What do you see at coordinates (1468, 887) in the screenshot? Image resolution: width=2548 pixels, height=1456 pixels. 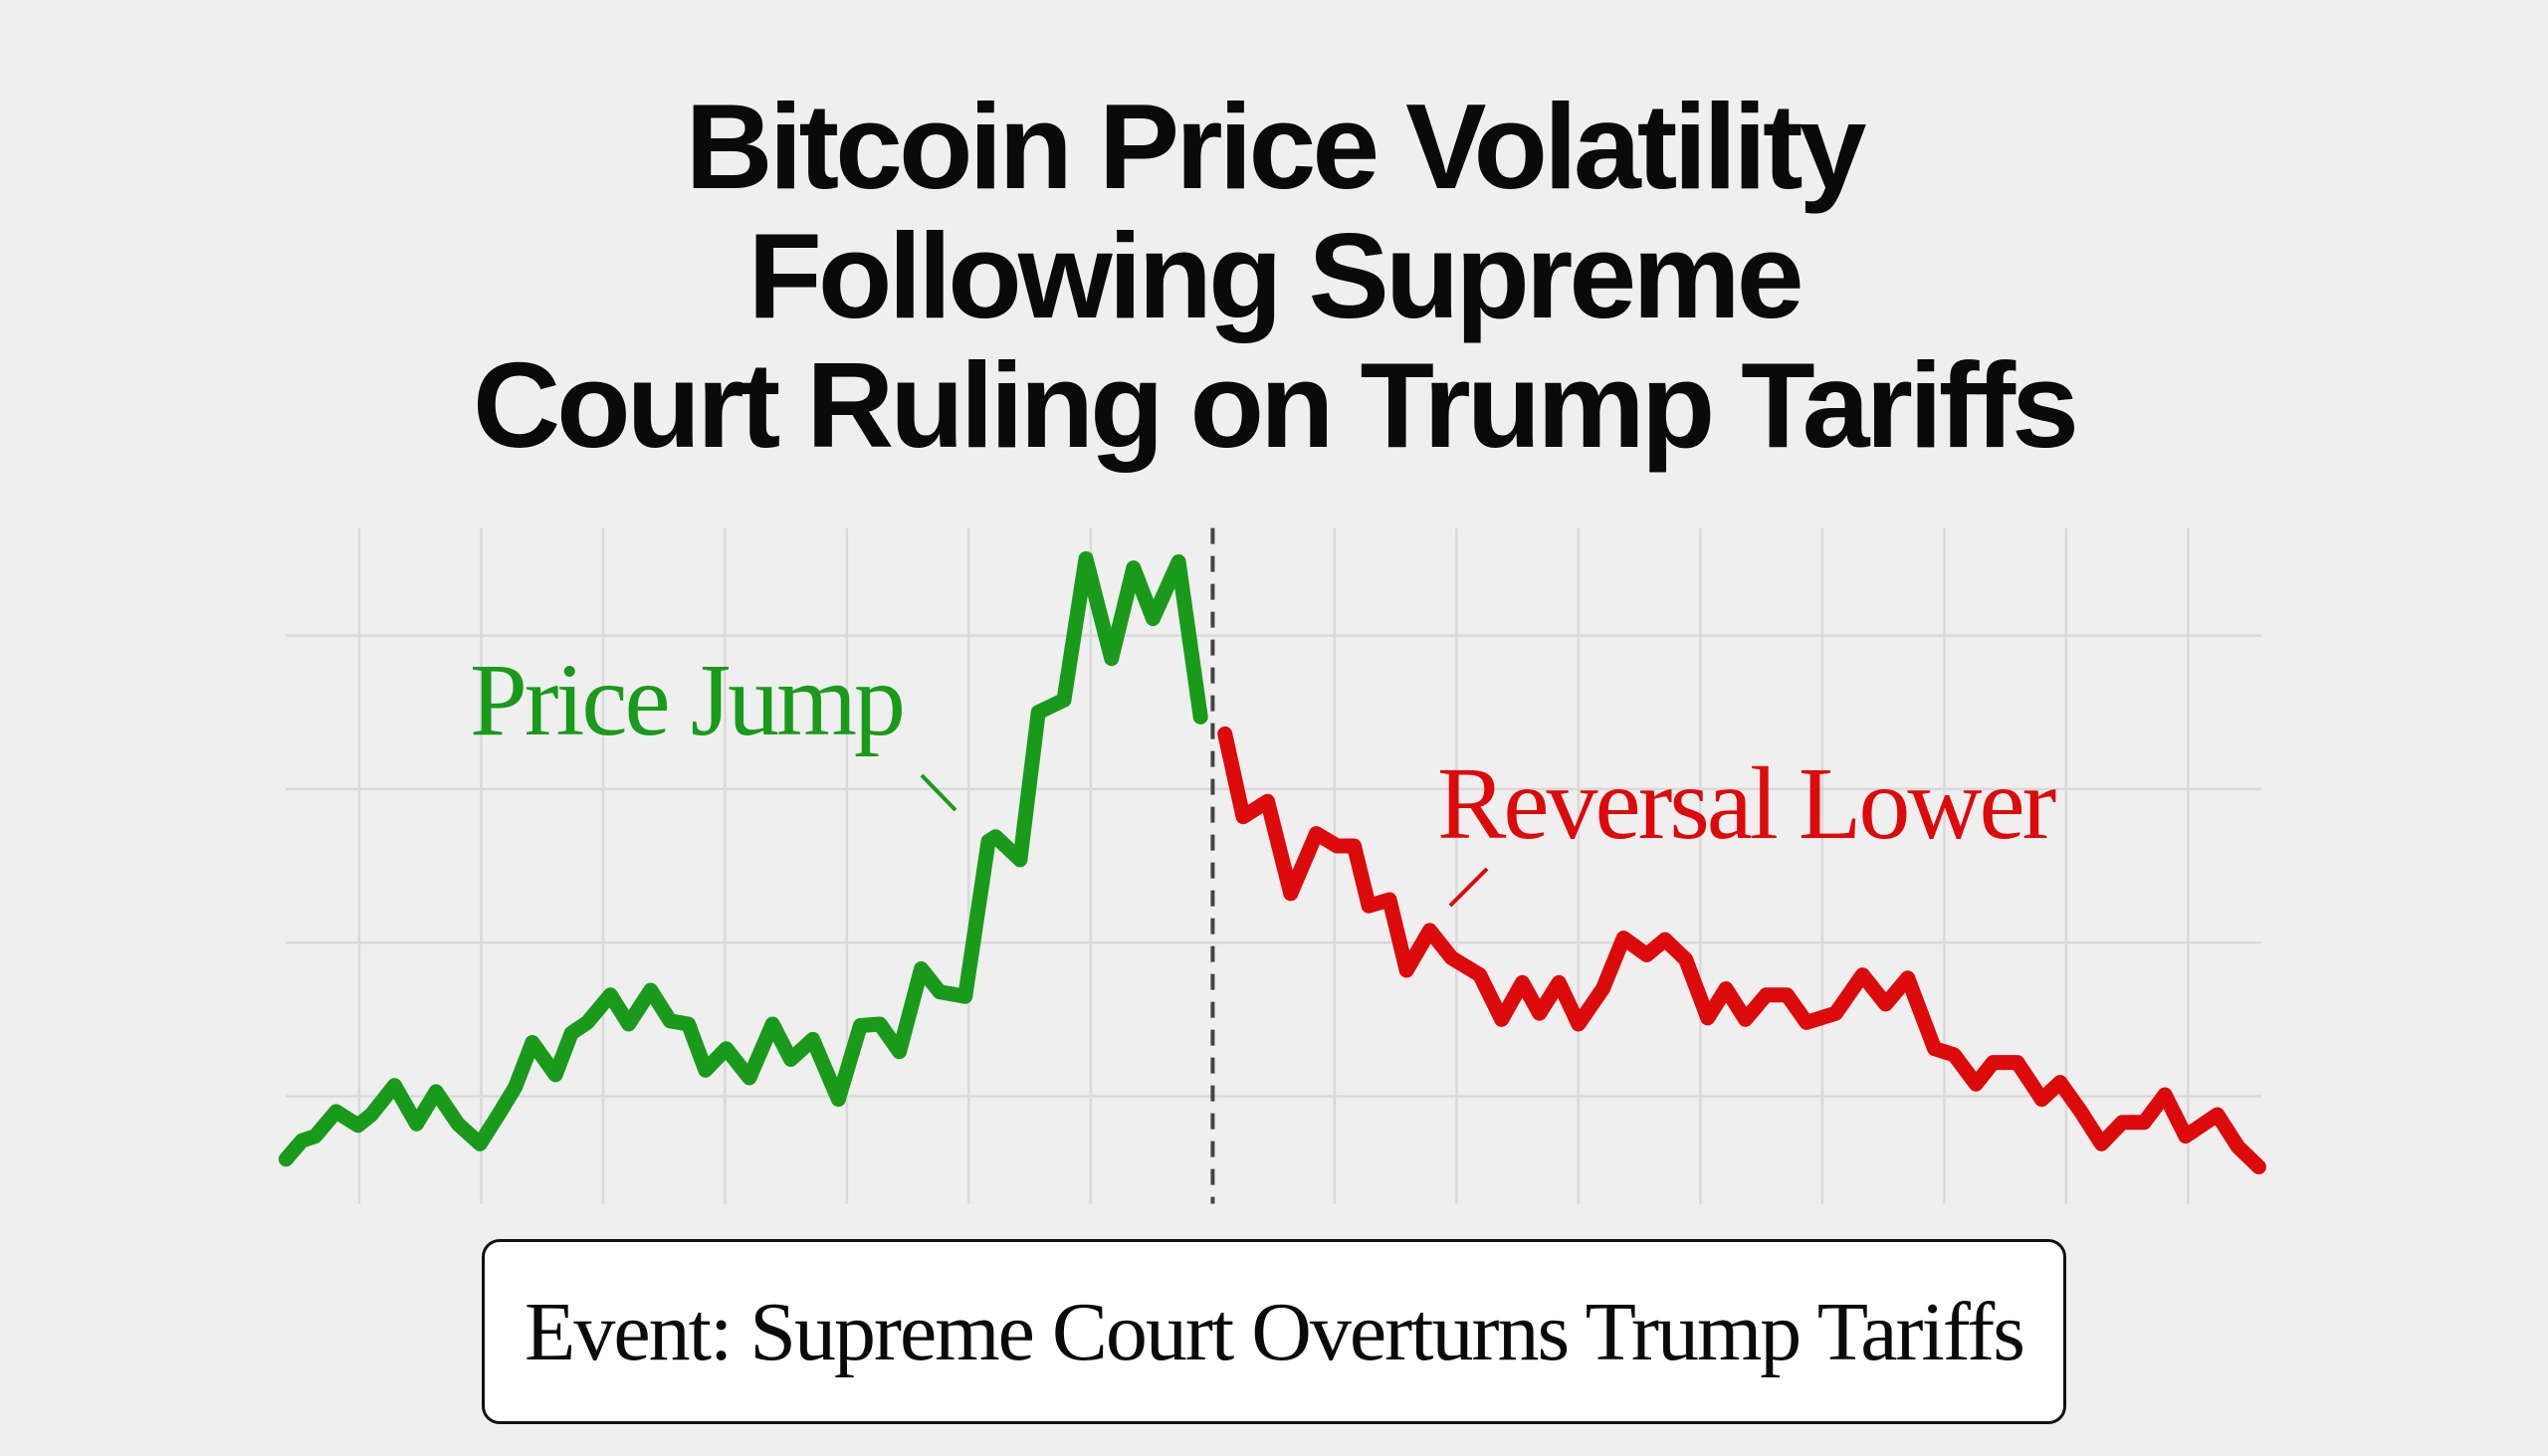 I see `annotation-pointer-reversal-lower` at bounding box center [1468, 887].